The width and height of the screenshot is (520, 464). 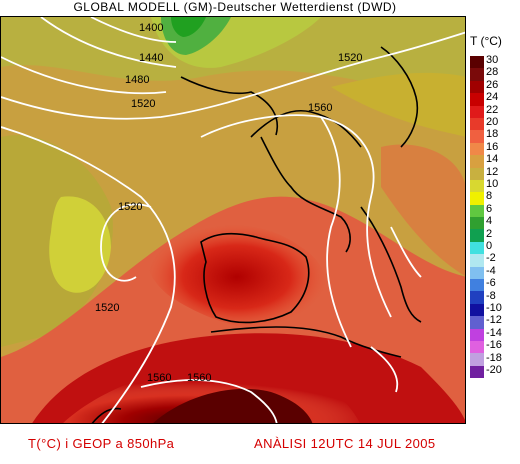 I want to click on legend-tick-label: 22, so click(x=492, y=109).